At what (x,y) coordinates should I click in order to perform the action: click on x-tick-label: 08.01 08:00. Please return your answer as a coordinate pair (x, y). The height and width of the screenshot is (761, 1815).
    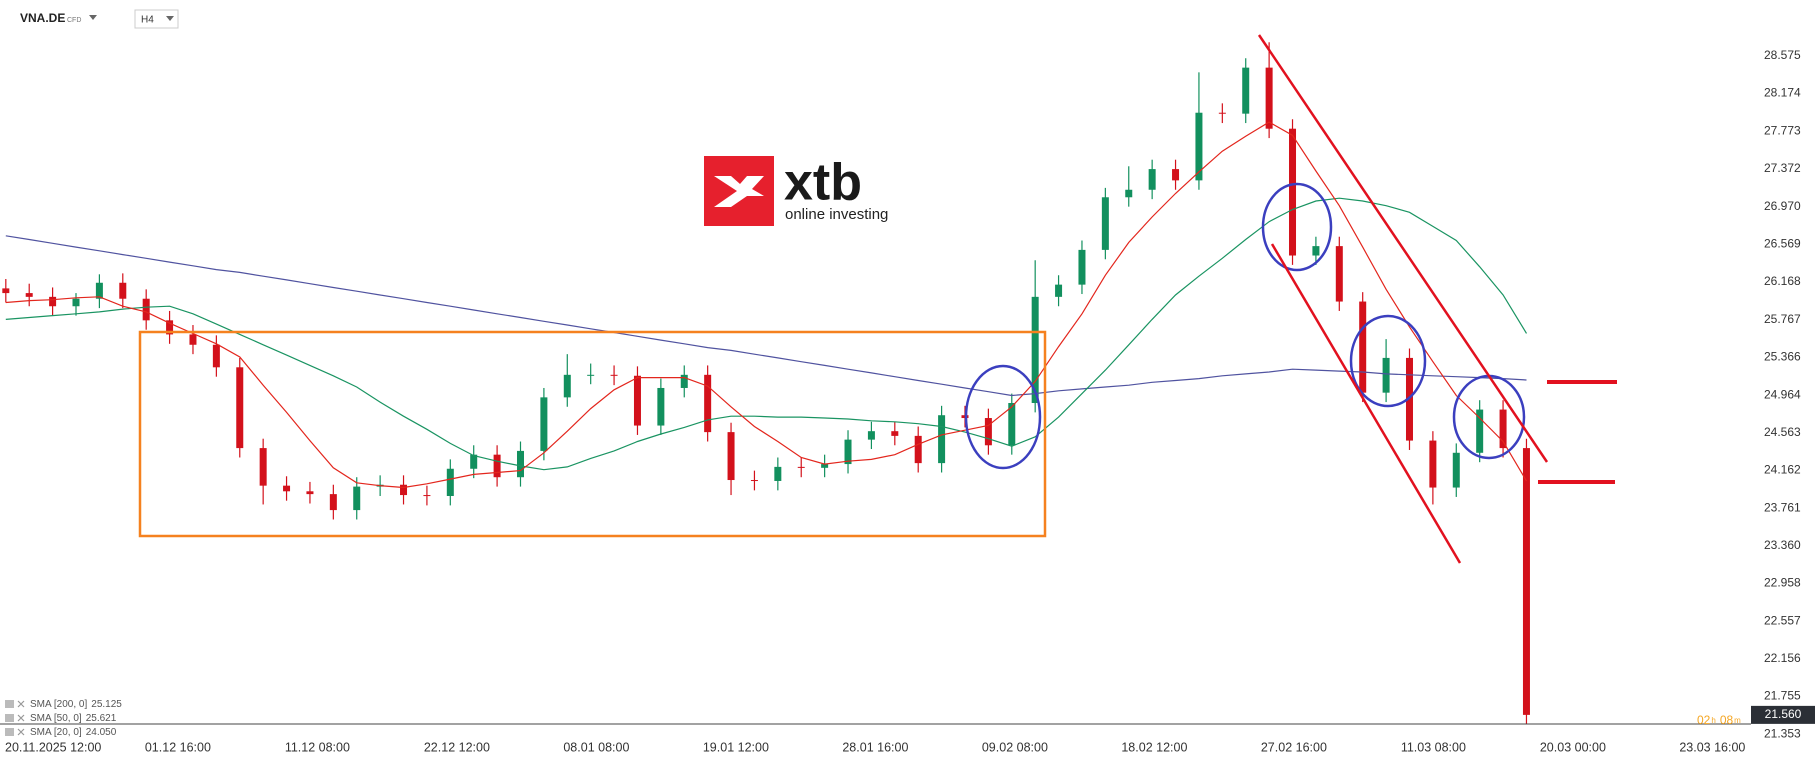
    Looking at the image, I should click on (596, 747).